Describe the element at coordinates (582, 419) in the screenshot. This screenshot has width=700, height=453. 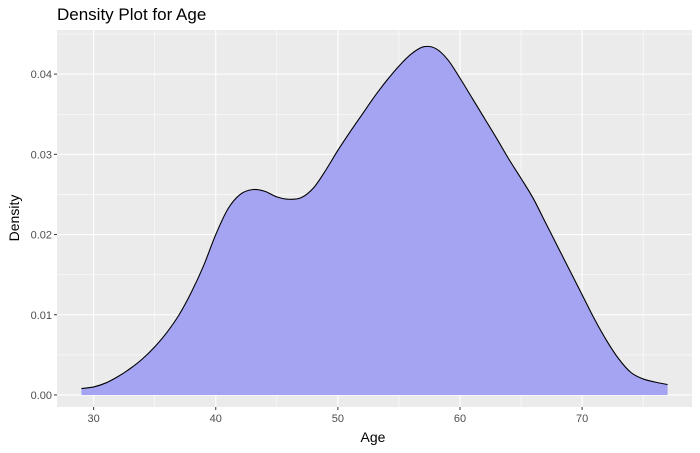
I see `x-tick-label: 70` at that location.